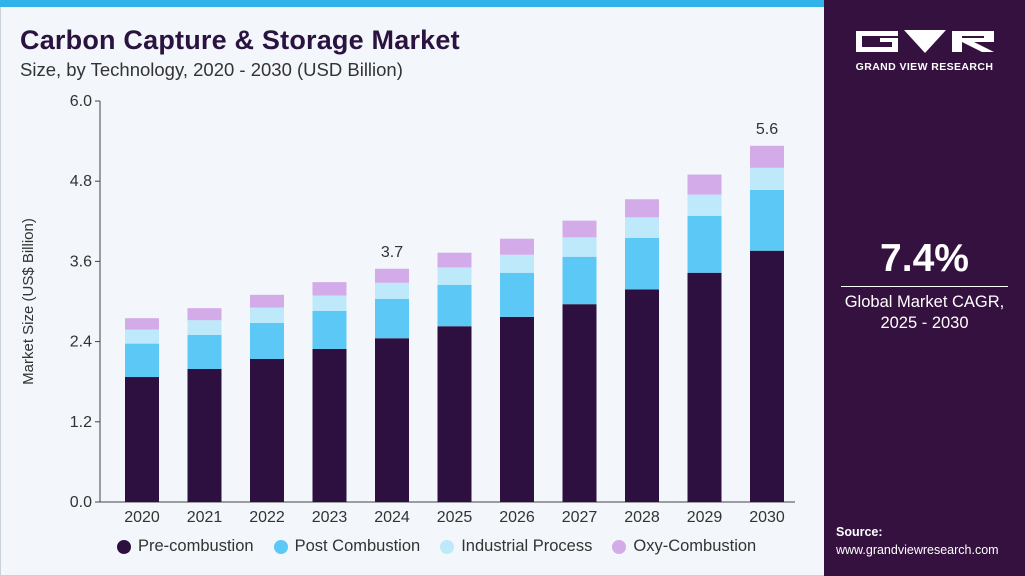  What do you see at coordinates (642, 208) in the screenshot?
I see `bar-2028-oxy-combustion` at bounding box center [642, 208].